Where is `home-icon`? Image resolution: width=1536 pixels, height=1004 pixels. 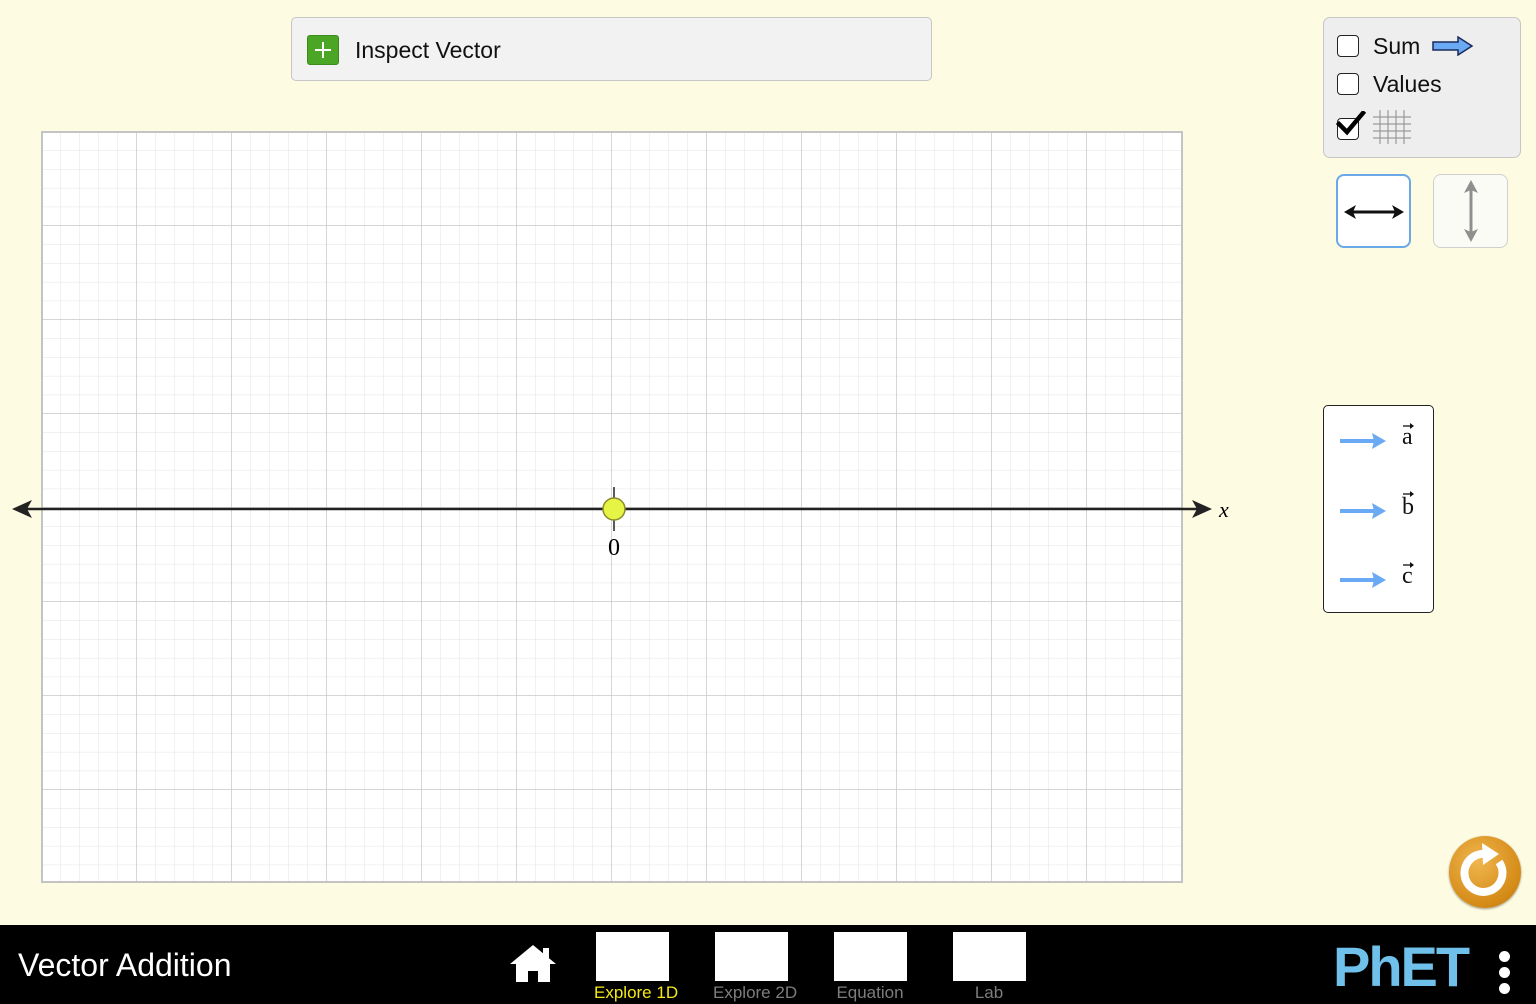
home-icon is located at coordinates (533, 963).